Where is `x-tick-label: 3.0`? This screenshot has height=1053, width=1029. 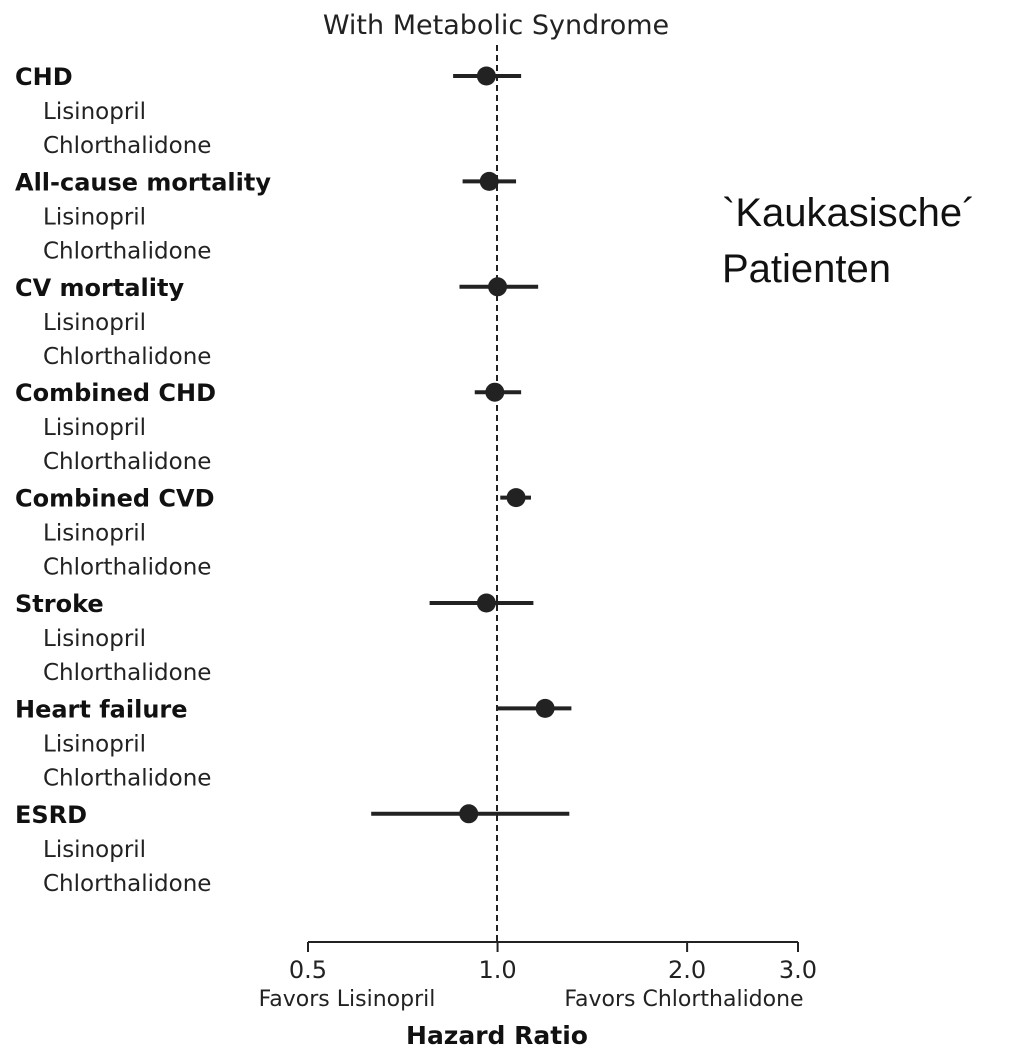 x-tick-label: 3.0 is located at coordinates (798, 970).